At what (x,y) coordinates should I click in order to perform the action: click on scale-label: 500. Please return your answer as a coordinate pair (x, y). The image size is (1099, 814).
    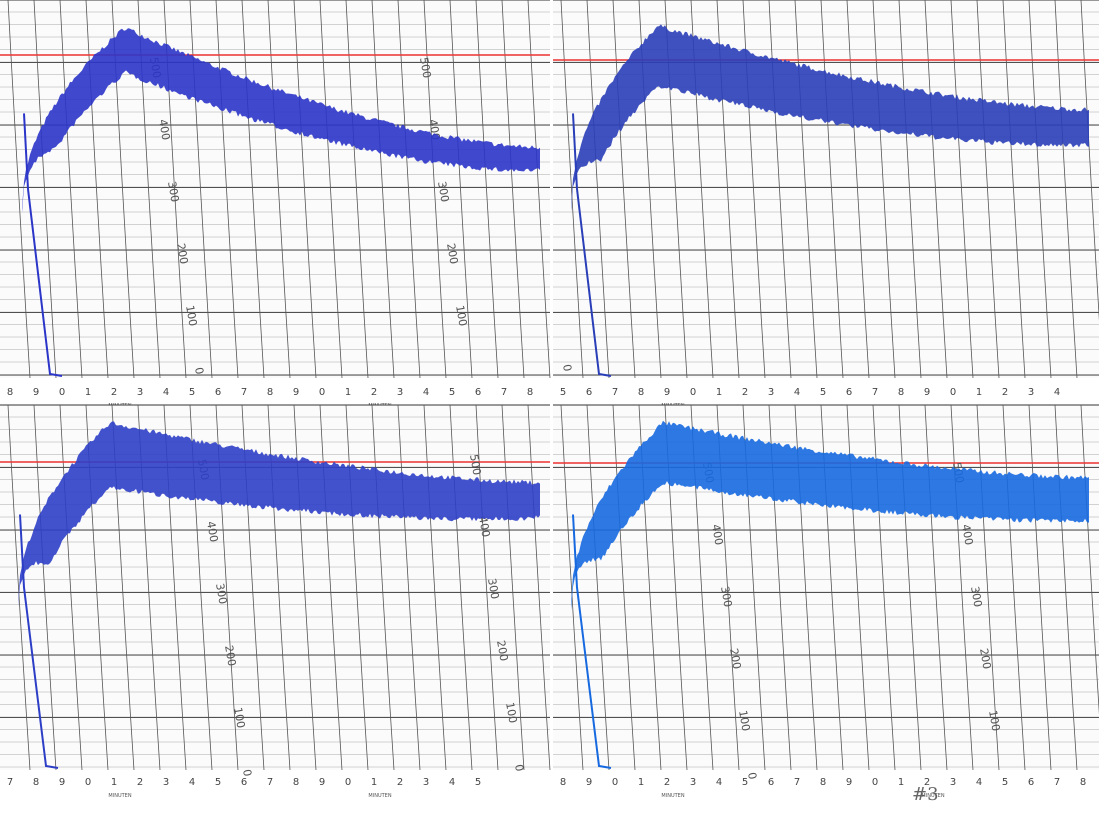
    Looking at the image, I should click on (475, 464).